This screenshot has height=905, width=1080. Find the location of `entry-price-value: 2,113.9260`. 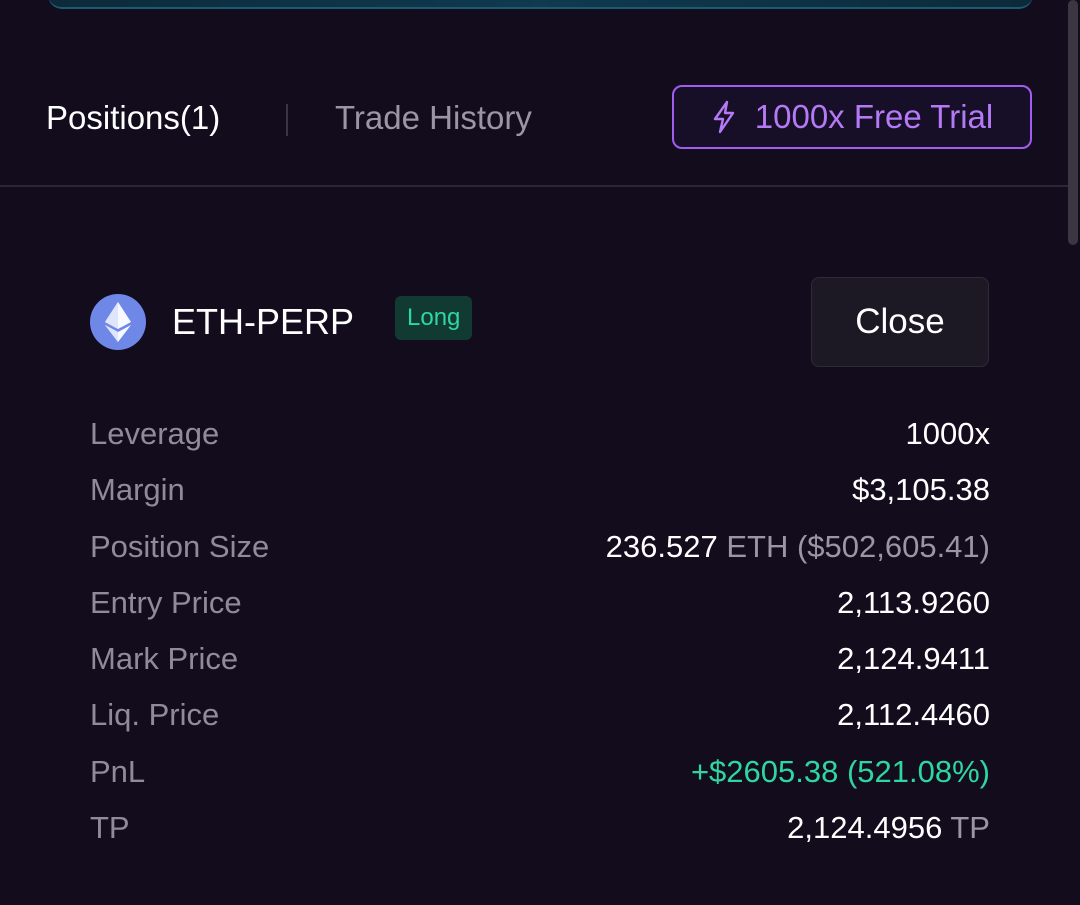

entry-price-value: 2,113.9260 is located at coordinates (913, 602).